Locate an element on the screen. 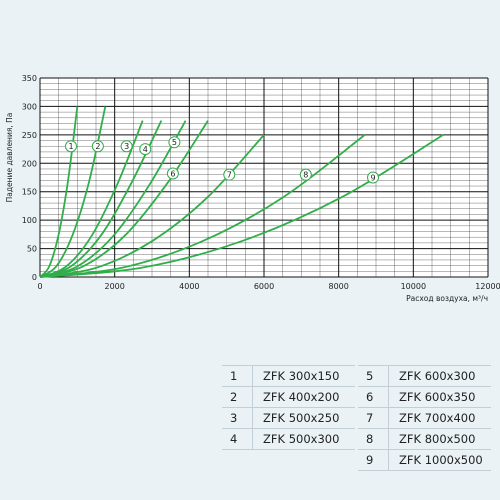  y-tick-label: 150 is located at coordinates (29, 192).